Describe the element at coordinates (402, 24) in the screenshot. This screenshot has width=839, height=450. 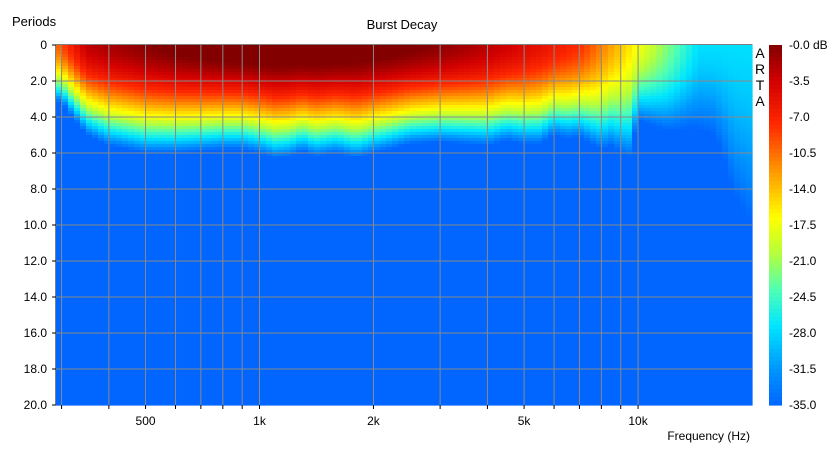
I see `chart-title: Burst Decay` at that location.